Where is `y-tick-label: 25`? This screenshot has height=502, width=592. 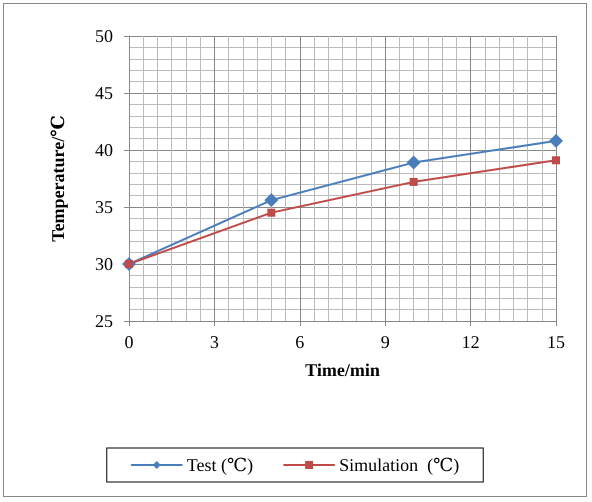
y-tick-label: 25 is located at coordinates (104, 321).